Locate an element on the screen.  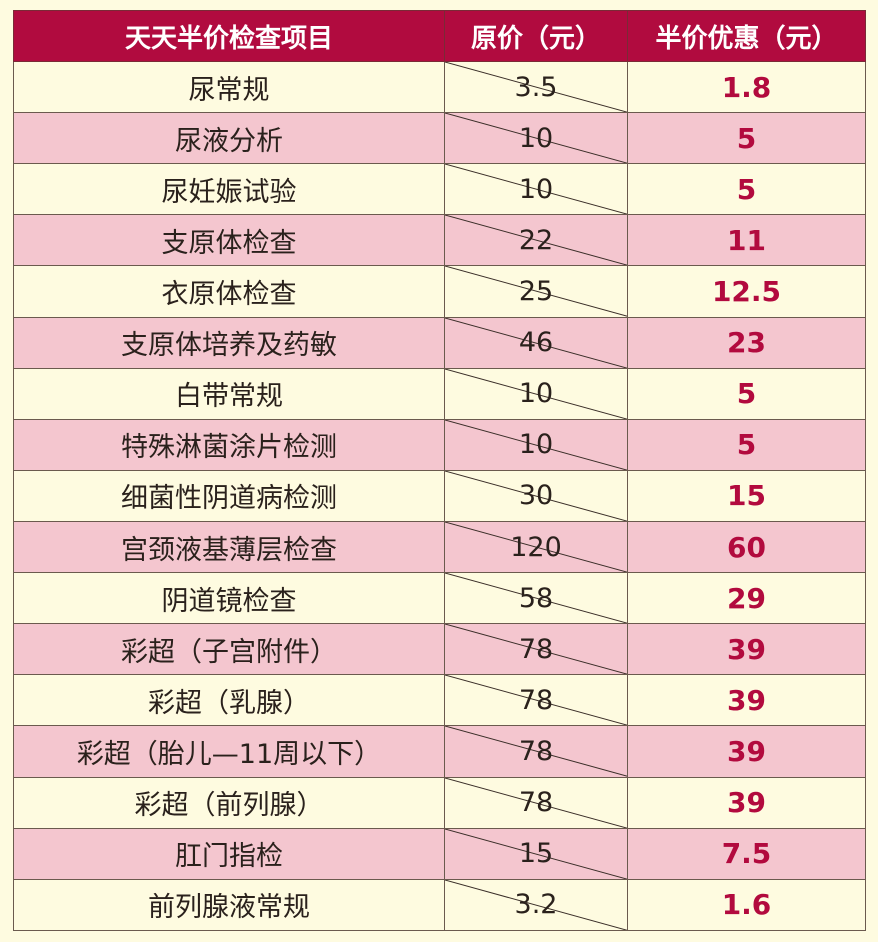
item-name: 肛门指检 is located at coordinates (229, 853).